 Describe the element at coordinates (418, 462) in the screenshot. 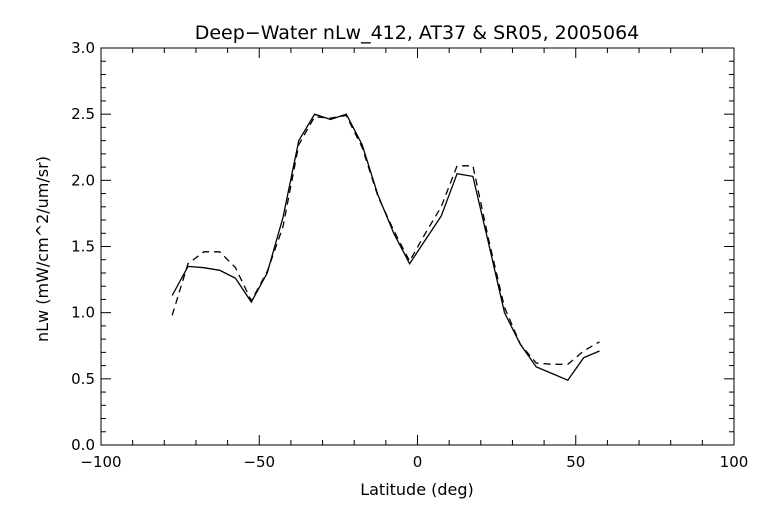

I see `x-tick-label: 0` at that location.